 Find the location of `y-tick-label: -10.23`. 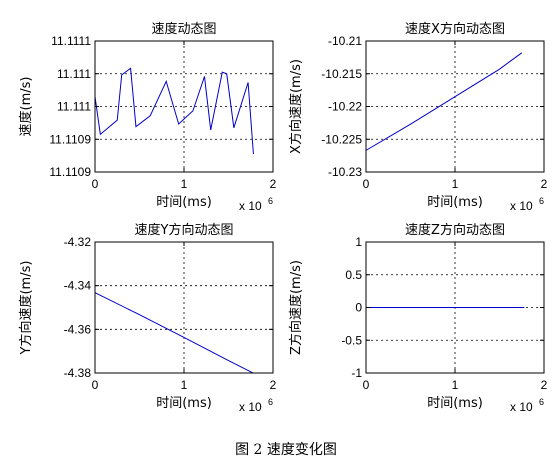

y-tick-label: -10.23 is located at coordinates (345, 172).